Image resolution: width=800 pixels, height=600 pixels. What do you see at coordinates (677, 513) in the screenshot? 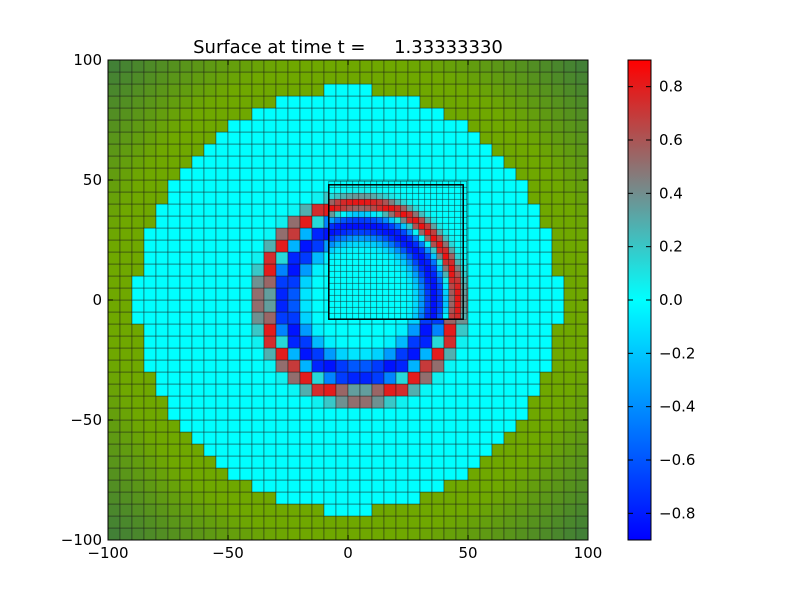
I see `colorbar-tick-label: −0.8` at bounding box center [677, 513].